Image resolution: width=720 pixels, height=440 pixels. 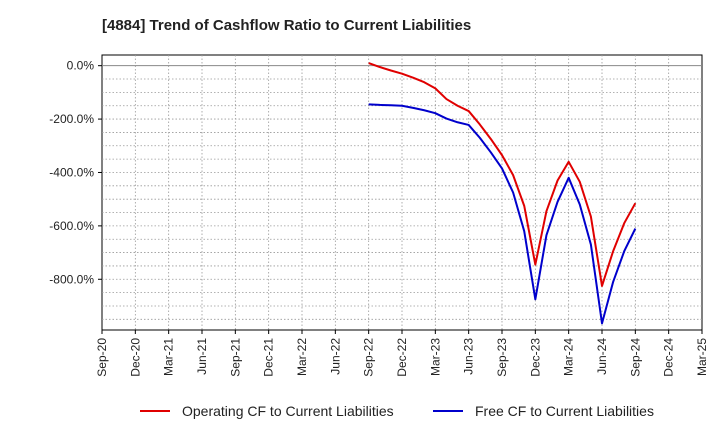 What do you see at coordinates (302, 357) in the screenshot?
I see `x-tick-label: Mar-22` at bounding box center [302, 357].